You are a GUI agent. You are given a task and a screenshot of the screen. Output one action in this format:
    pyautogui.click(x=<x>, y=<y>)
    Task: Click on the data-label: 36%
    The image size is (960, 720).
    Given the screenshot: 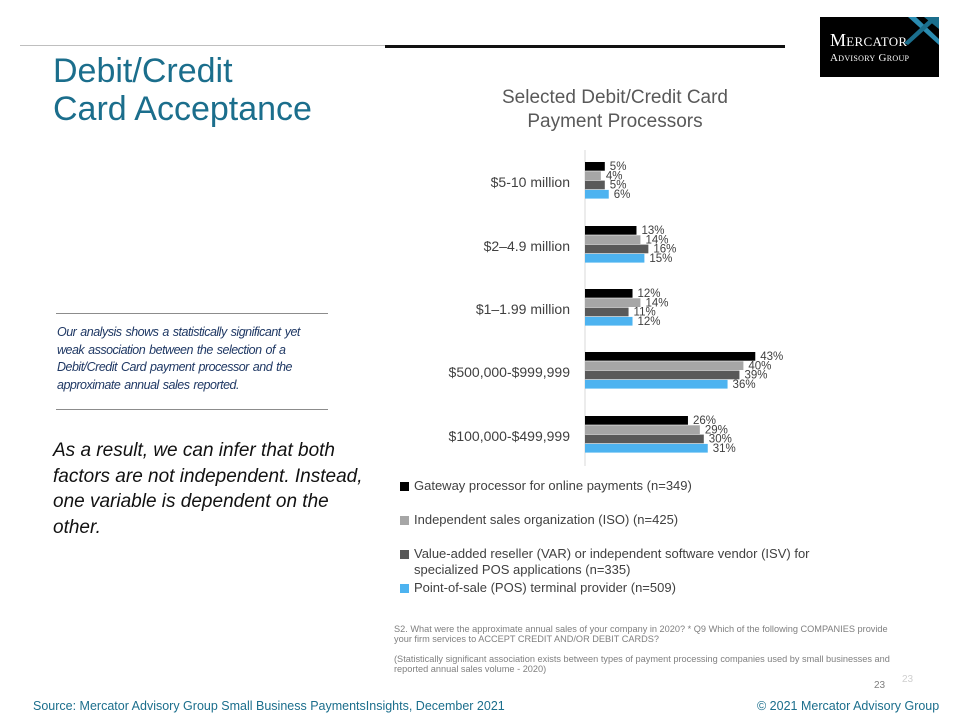 What is the action you would take?
    pyautogui.click(x=744, y=385)
    